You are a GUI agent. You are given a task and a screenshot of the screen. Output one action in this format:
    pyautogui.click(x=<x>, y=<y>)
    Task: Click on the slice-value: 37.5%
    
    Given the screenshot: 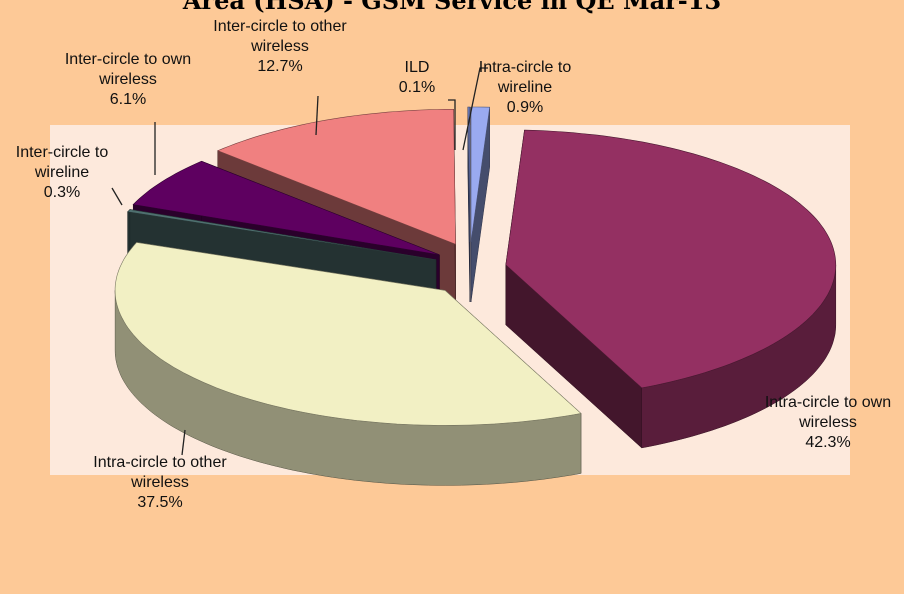 What is the action you would take?
    pyautogui.click(x=160, y=502)
    